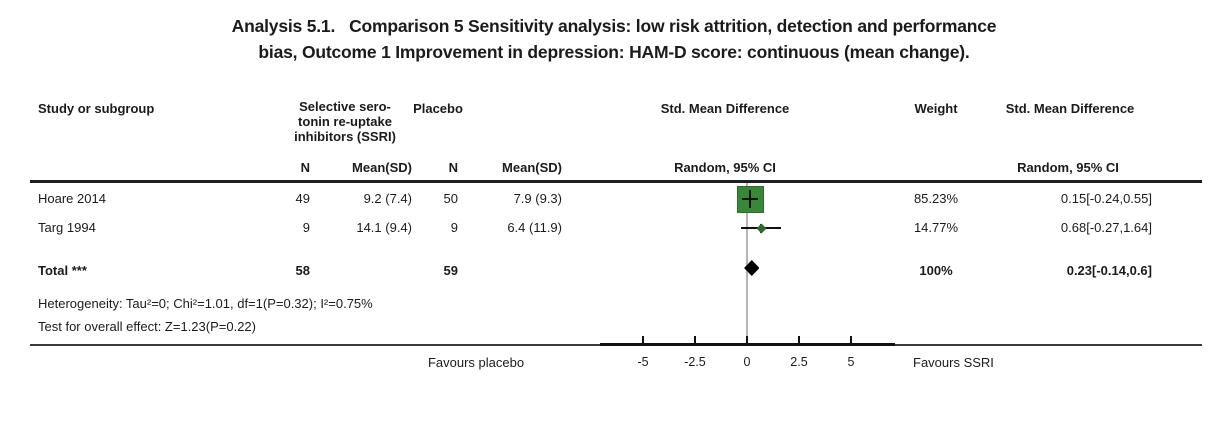 The height and width of the screenshot is (434, 1228). What do you see at coordinates (936, 108) in the screenshot?
I see `column-header-weight: Weight` at bounding box center [936, 108].